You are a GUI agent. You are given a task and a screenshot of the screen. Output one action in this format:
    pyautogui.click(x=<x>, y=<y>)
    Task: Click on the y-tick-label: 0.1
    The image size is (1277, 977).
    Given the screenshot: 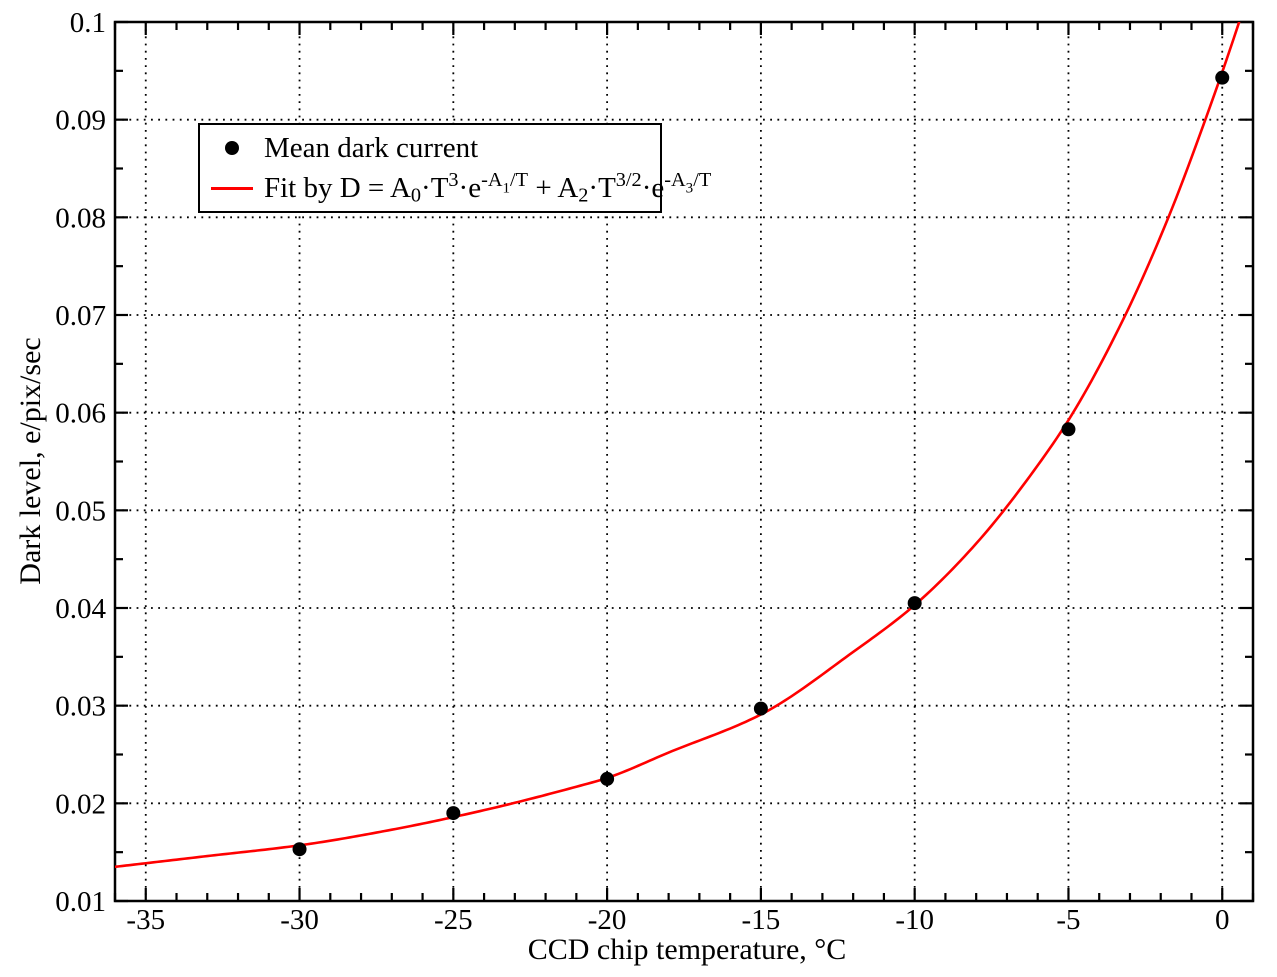 What is the action you would take?
    pyautogui.click(x=88, y=23)
    